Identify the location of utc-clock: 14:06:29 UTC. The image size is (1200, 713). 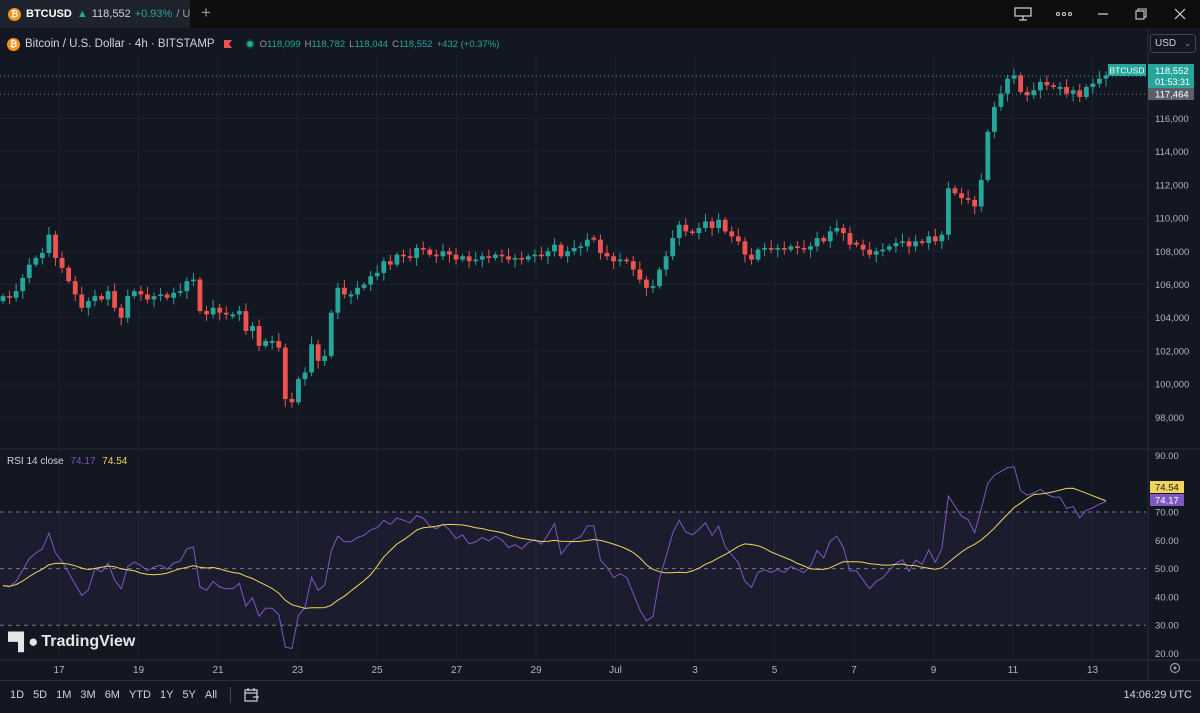
(1157, 695).